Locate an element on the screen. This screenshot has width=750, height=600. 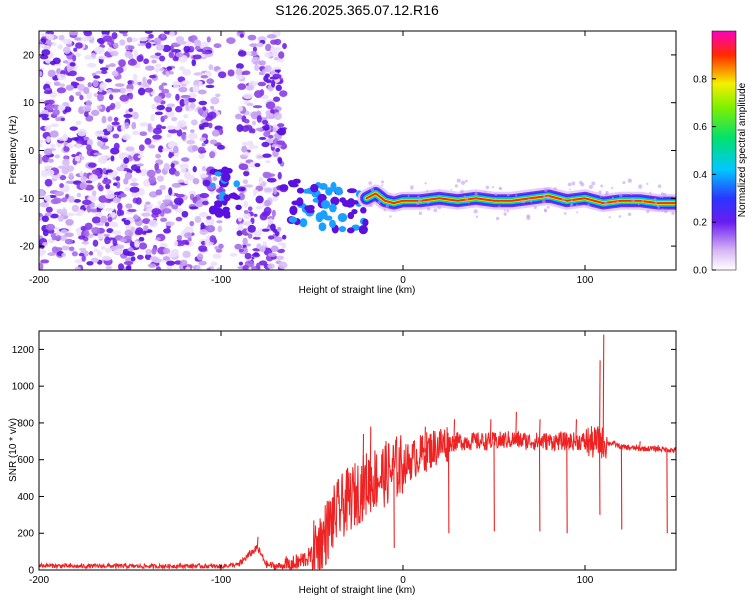
y-tick-label: 600 is located at coordinates (25, 460).